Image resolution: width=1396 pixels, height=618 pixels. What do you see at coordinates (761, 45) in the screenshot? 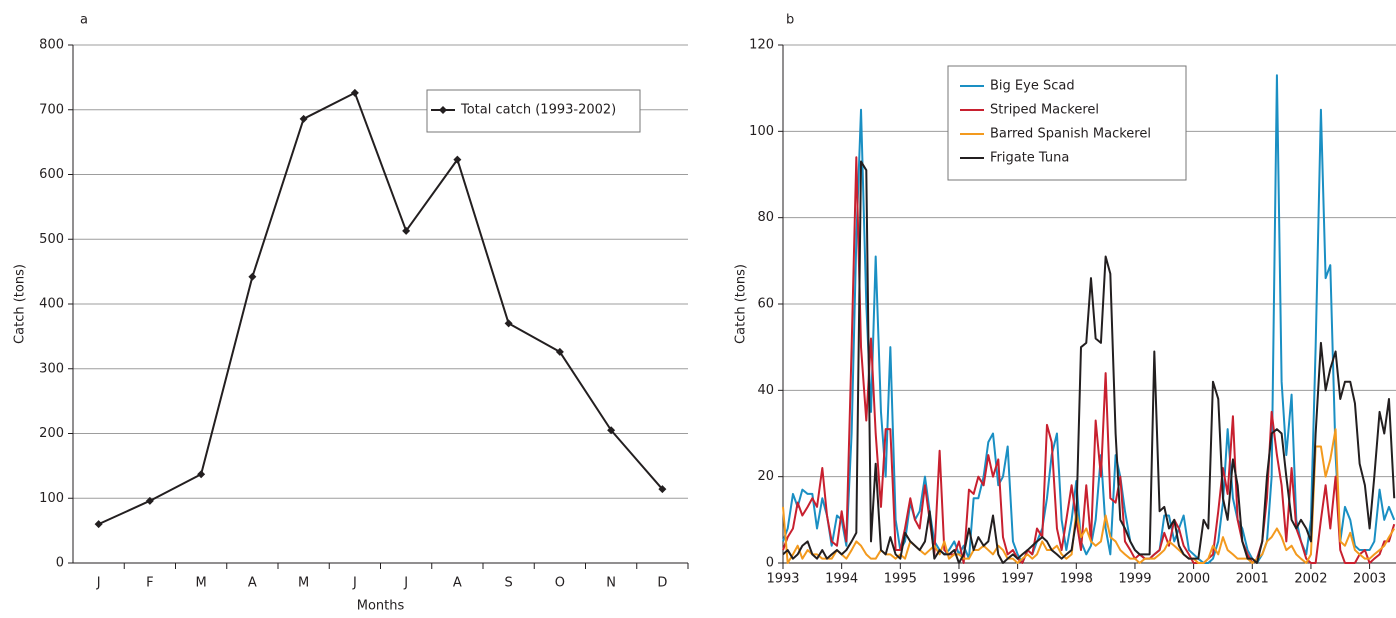
I see `y-tick-label: 120` at bounding box center [761, 45].